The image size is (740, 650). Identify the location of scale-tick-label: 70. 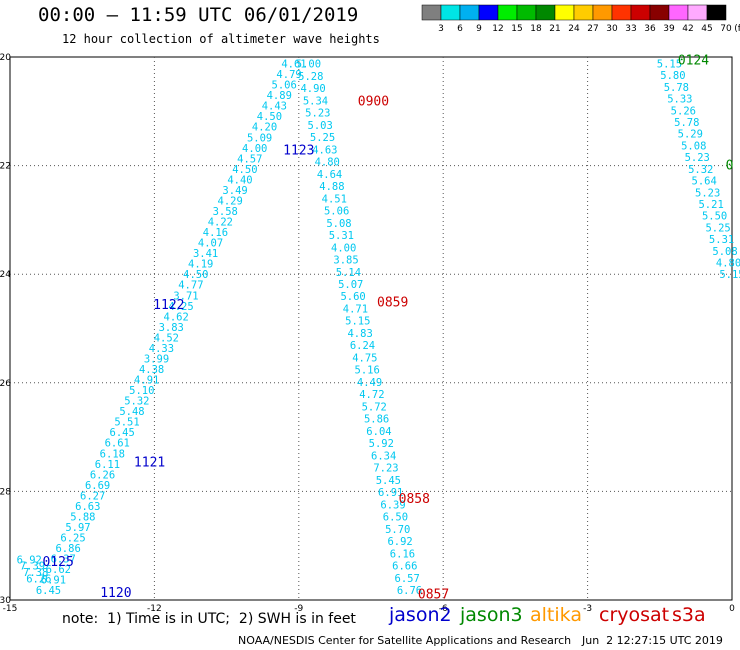
(726, 29).